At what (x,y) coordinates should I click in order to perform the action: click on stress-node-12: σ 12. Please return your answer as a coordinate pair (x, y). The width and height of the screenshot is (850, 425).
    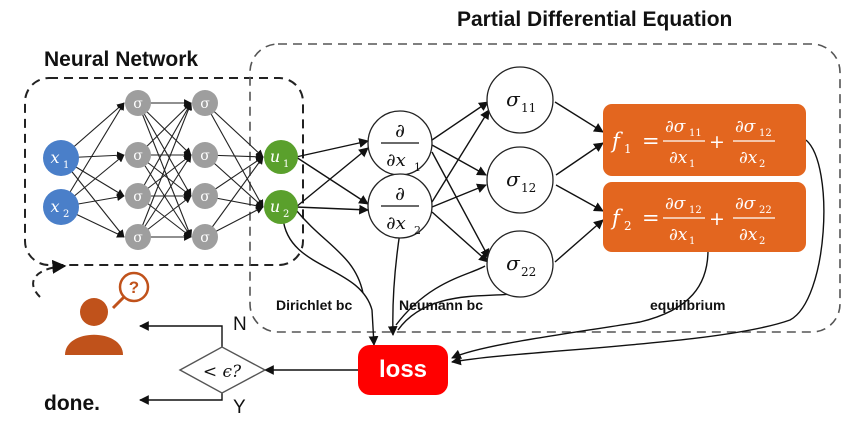
    Looking at the image, I should click on (520, 180).